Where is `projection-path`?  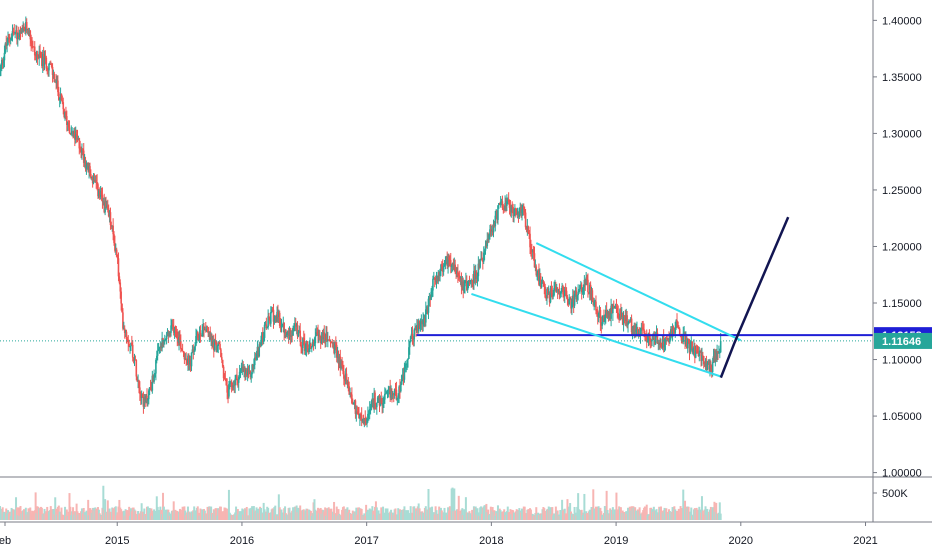 projection-path is located at coordinates (754, 297).